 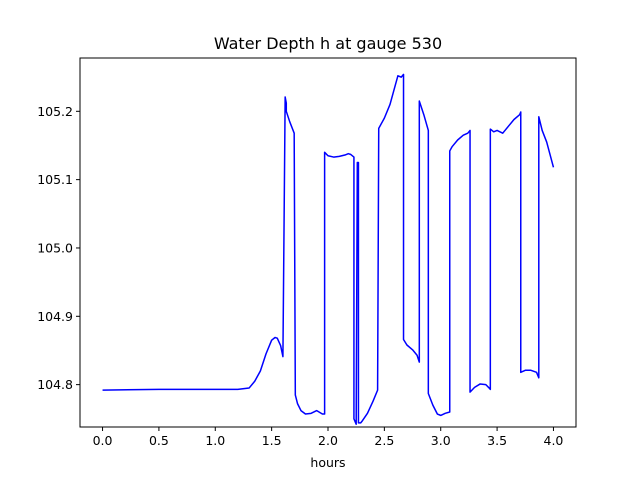 I want to click on x-tick-label: 2.0, so click(x=328, y=440).